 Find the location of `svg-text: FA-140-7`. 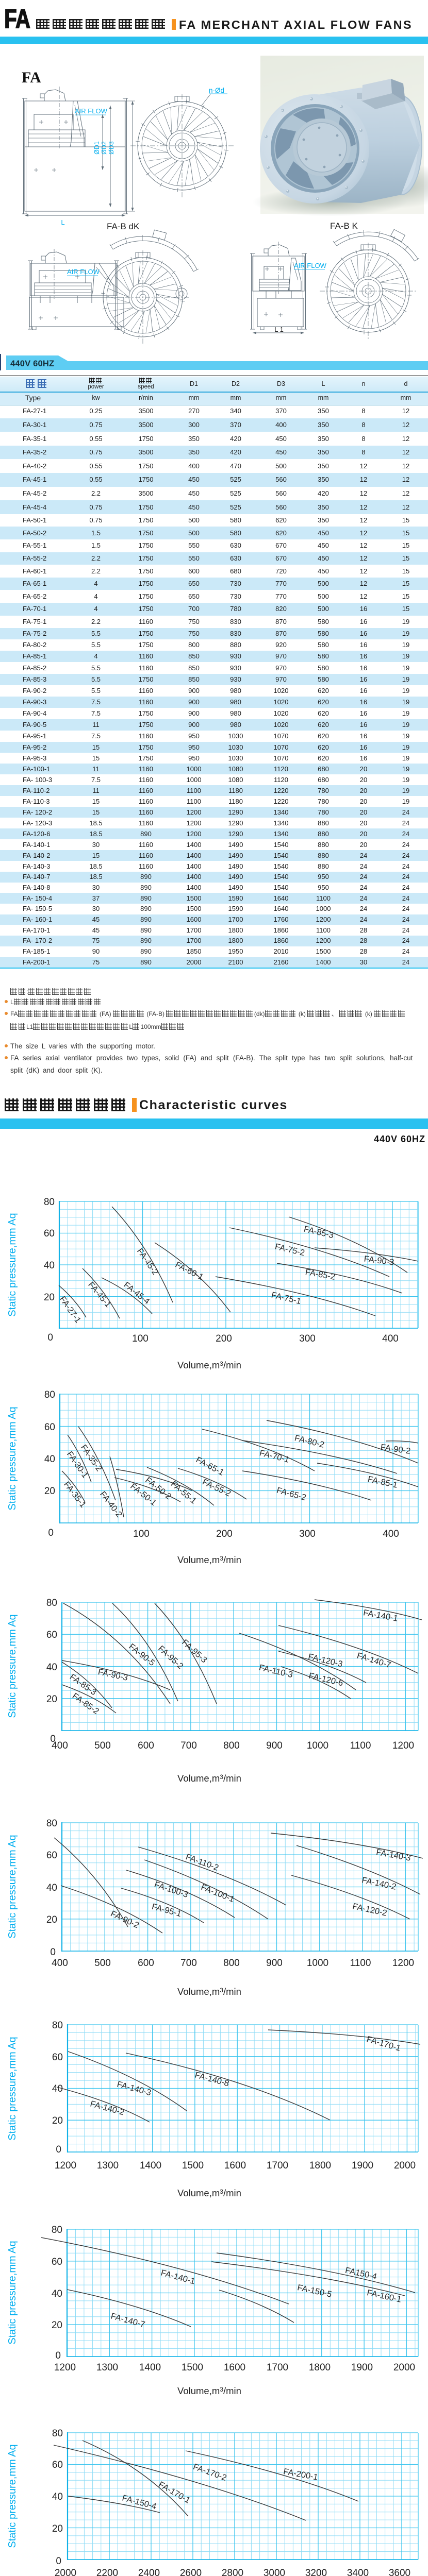

svg-text: FA-140-7 is located at coordinates (128, 2321).